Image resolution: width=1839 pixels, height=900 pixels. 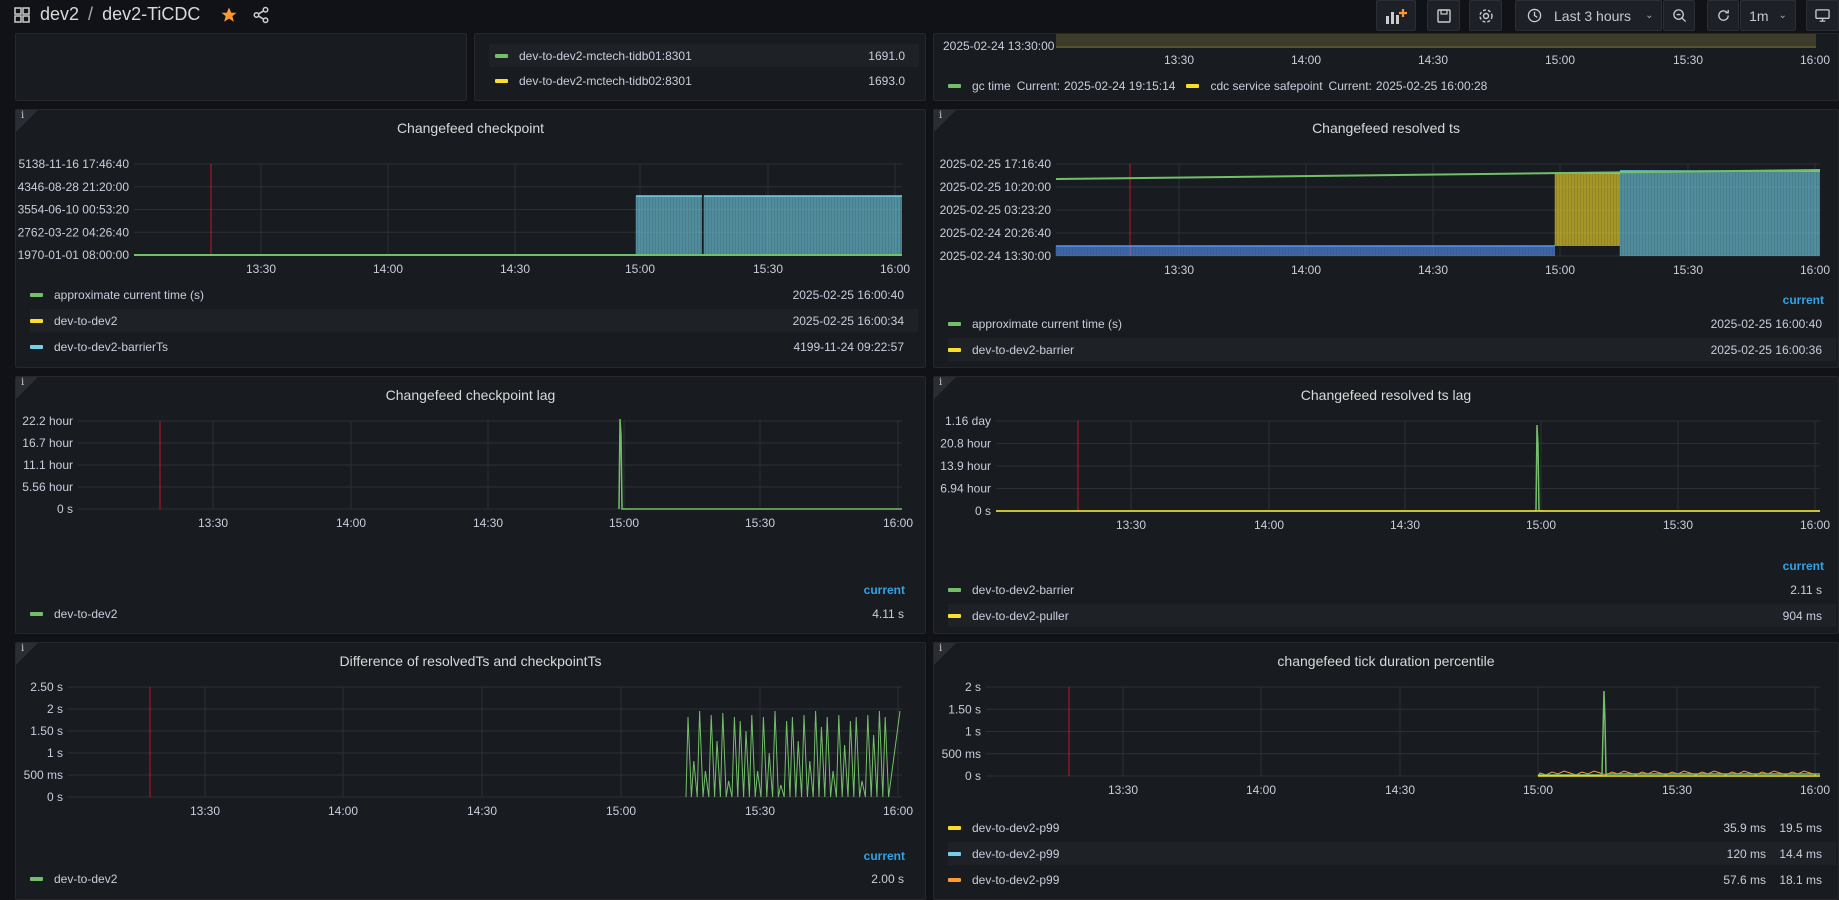 I want to click on tv-mode-button, so click(x=1822, y=15).